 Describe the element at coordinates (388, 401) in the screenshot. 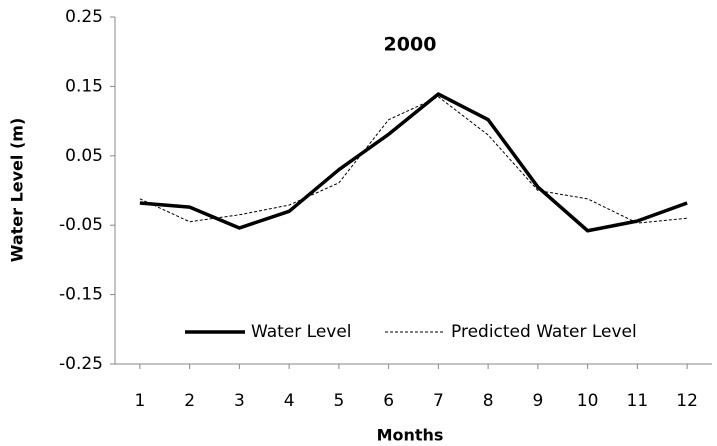

I see `x-tick-label: 6` at that location.